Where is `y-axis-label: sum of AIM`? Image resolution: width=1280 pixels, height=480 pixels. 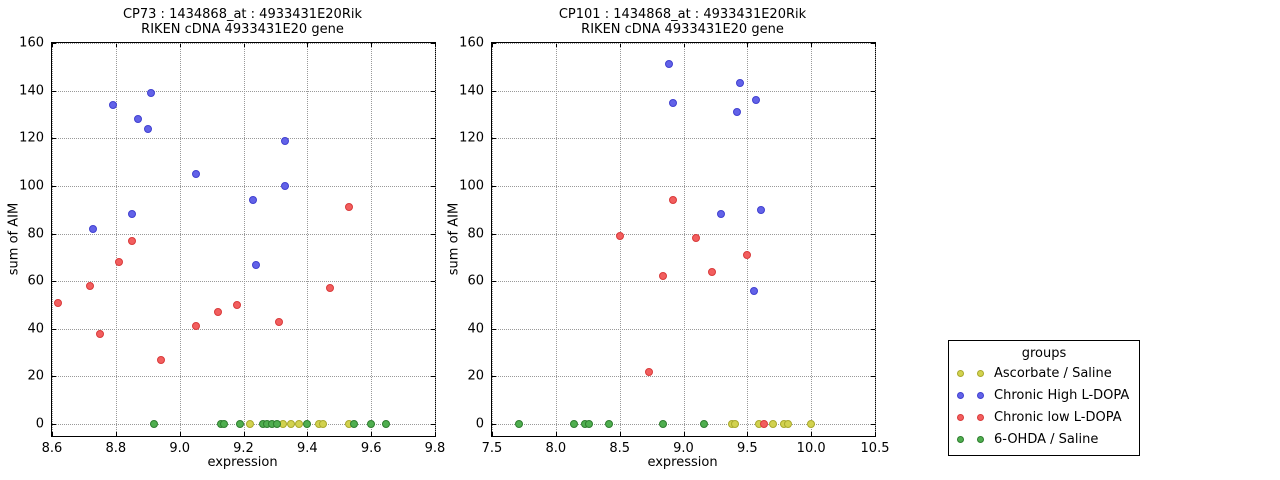 y-axis-label: sum of AIM is located at coordinates (454, 238).